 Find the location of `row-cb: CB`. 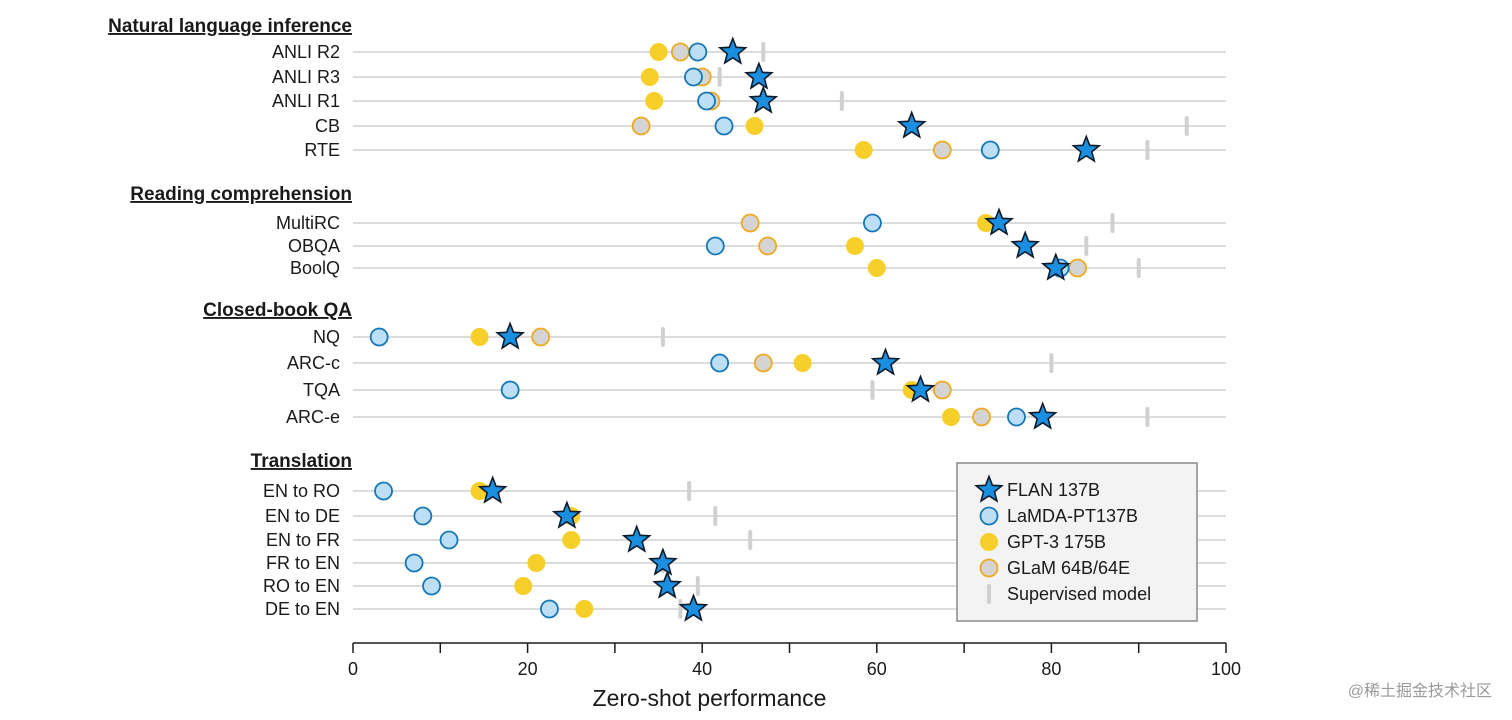

row-cb: CB is located at coordinates (770, 124).